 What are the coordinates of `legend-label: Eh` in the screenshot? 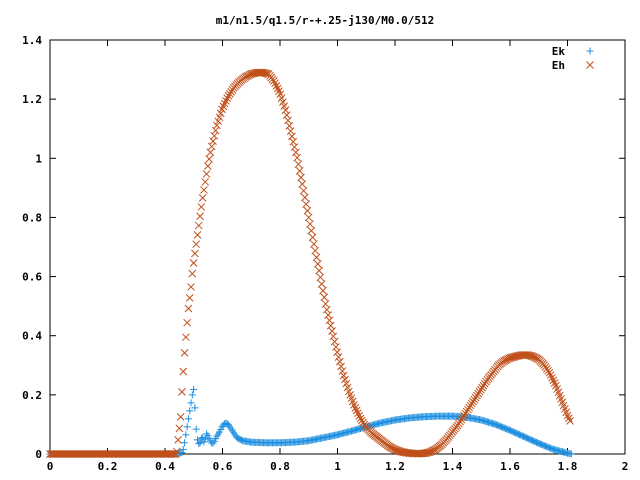 It's located at (558, 65).